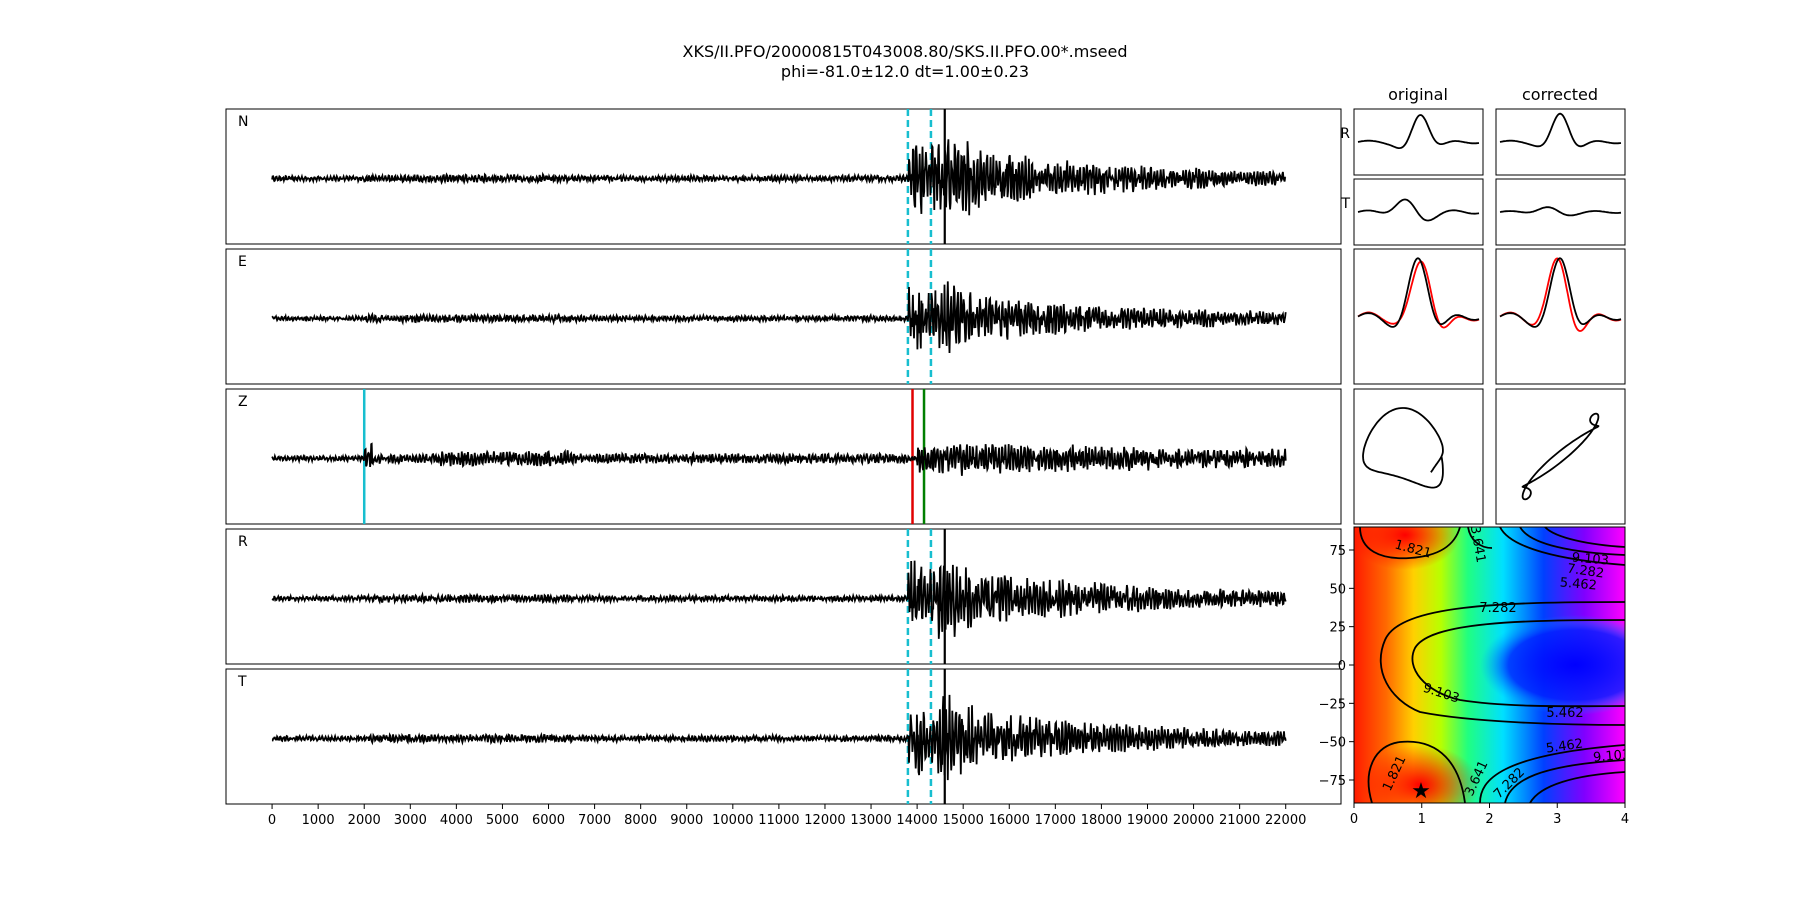 The width and height of the screenshot is (1800, 900). What do you see at coordinates (1193, 820) in the screenshot?
I see `x-tick-label: 20000` at bounding box center [1193, 820].